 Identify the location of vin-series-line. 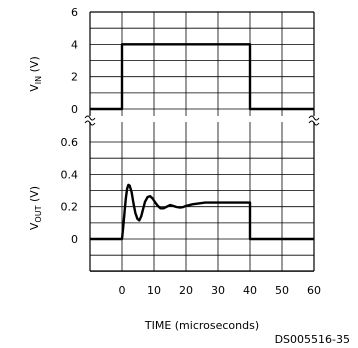
(202, 77).